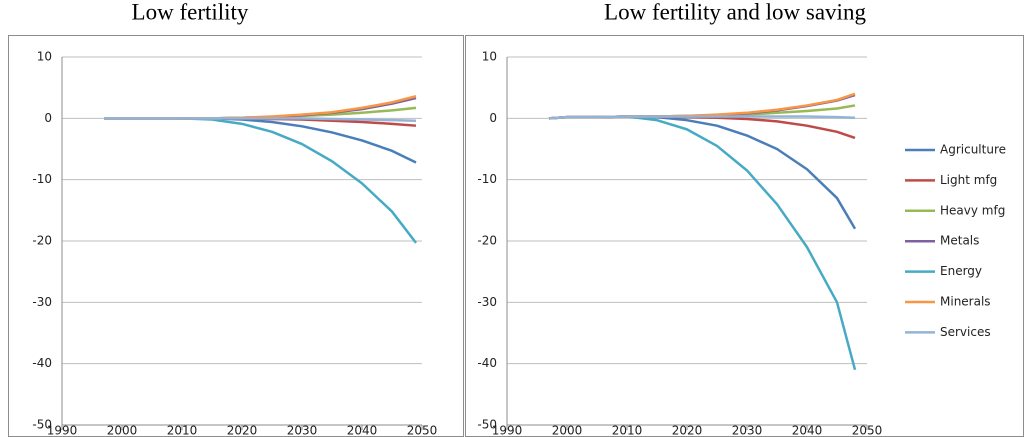  I want to click on legend-label: Minerals, so click(965, 302).